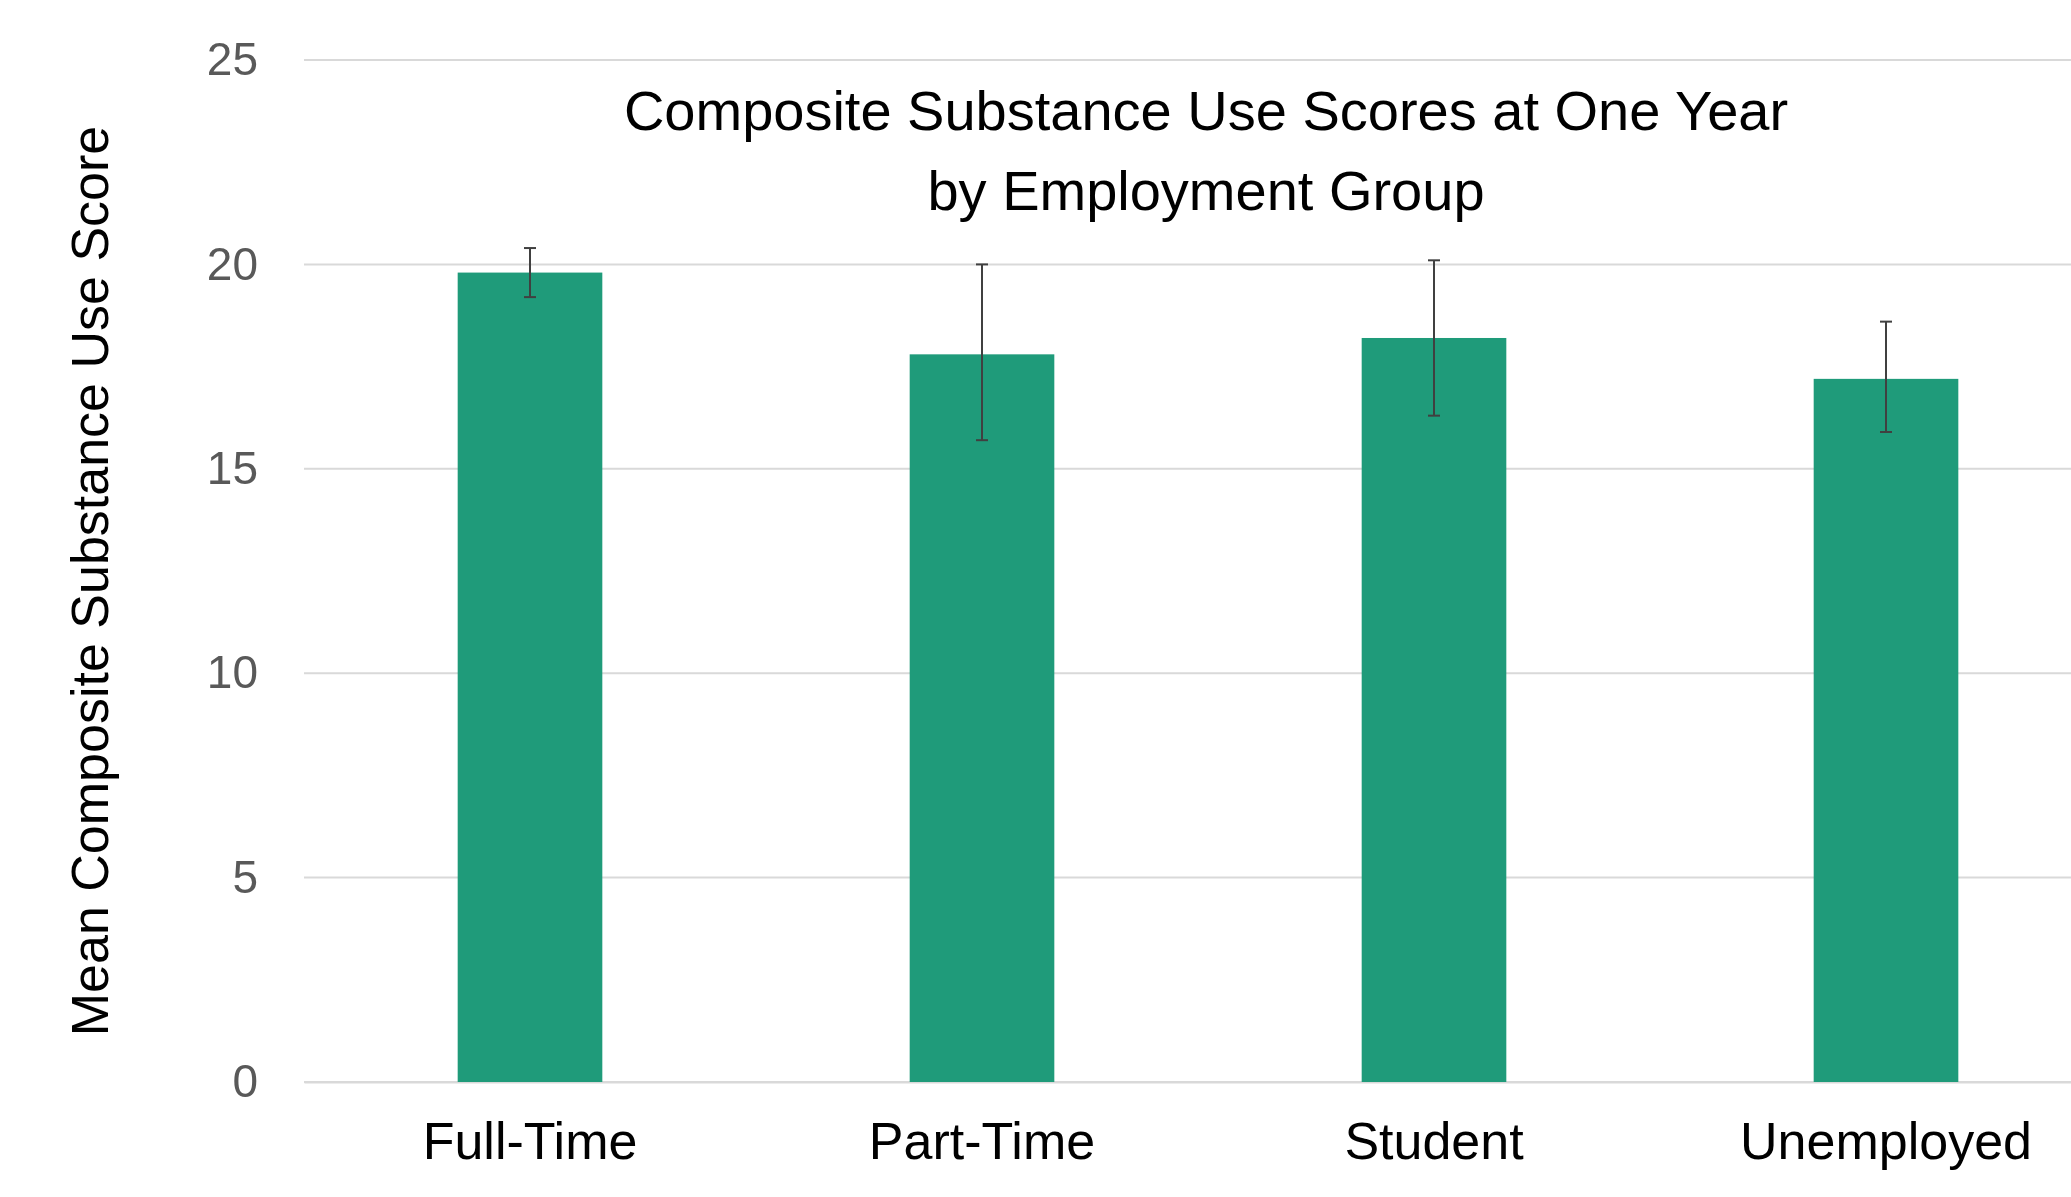  What do you see at coordinates (245, 876) in the screenshot?
I see `y-tick-label: 5` at bounding box center [245, 876].